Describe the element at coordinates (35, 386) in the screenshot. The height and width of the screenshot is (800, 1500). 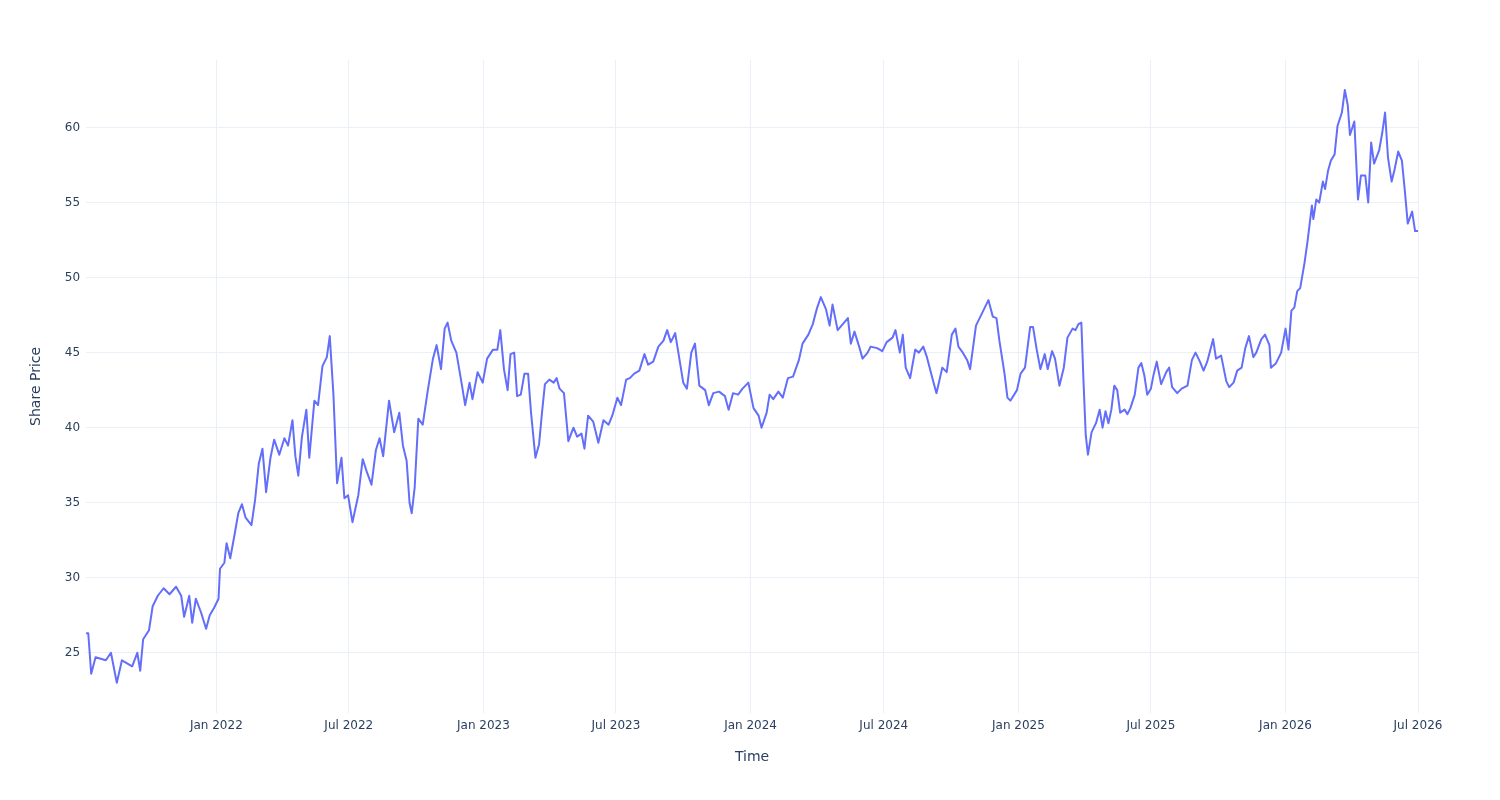
I see `y-axis-title: Share Price` at that location.